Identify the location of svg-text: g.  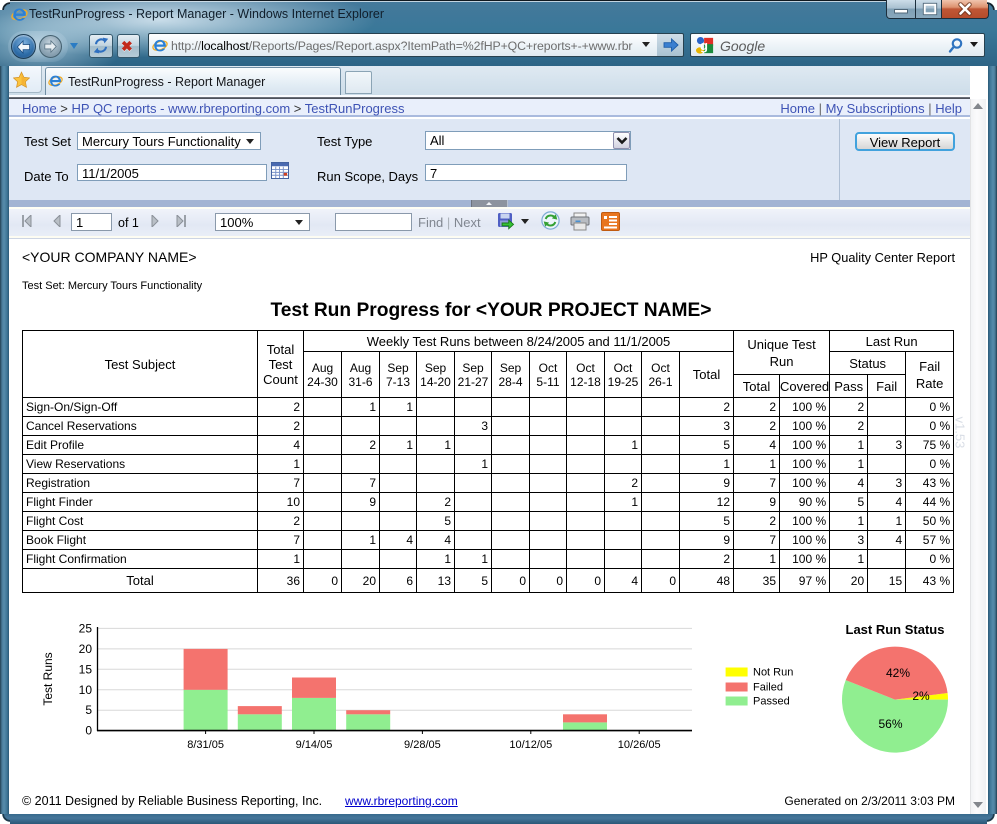
(704, 45).